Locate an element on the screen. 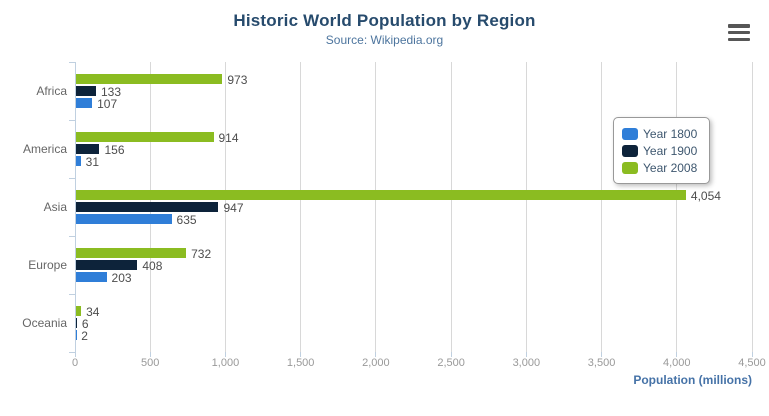 This screenshot has height=416, width=769. chart-subtitle: Source: Wikipedia.org is located at coordinates (384, 40).